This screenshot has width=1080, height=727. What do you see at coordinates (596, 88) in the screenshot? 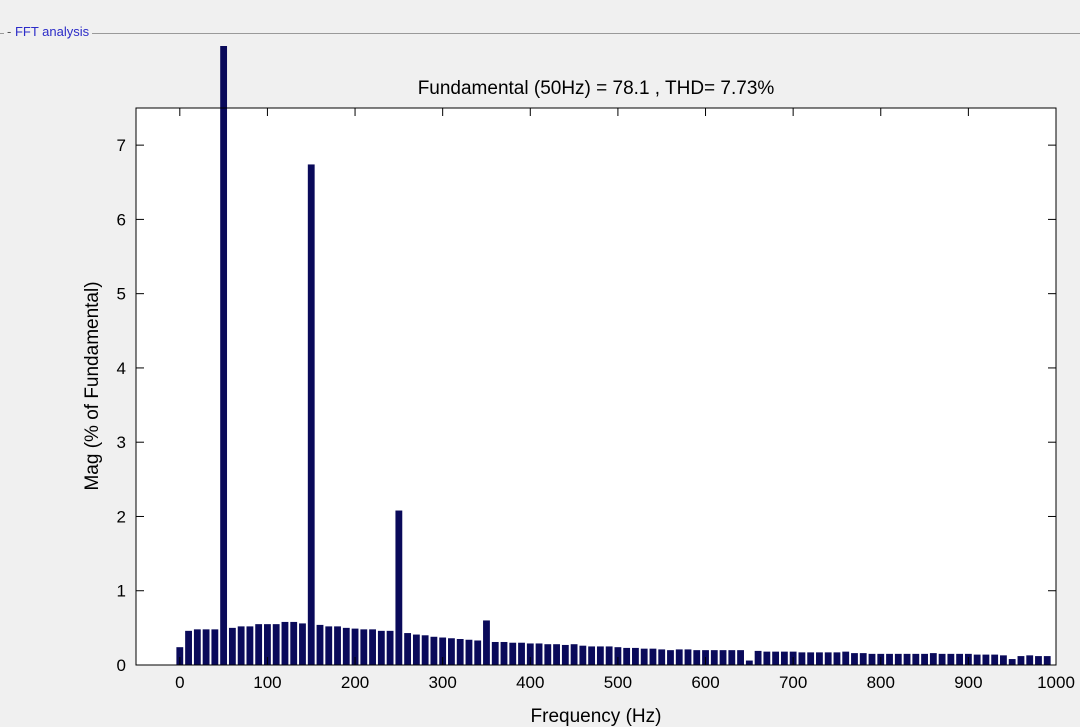
I see `chart-title: Fundamental (50Hz) = 78.1 , THD= 7.73%` at bounding box center [596, 88].